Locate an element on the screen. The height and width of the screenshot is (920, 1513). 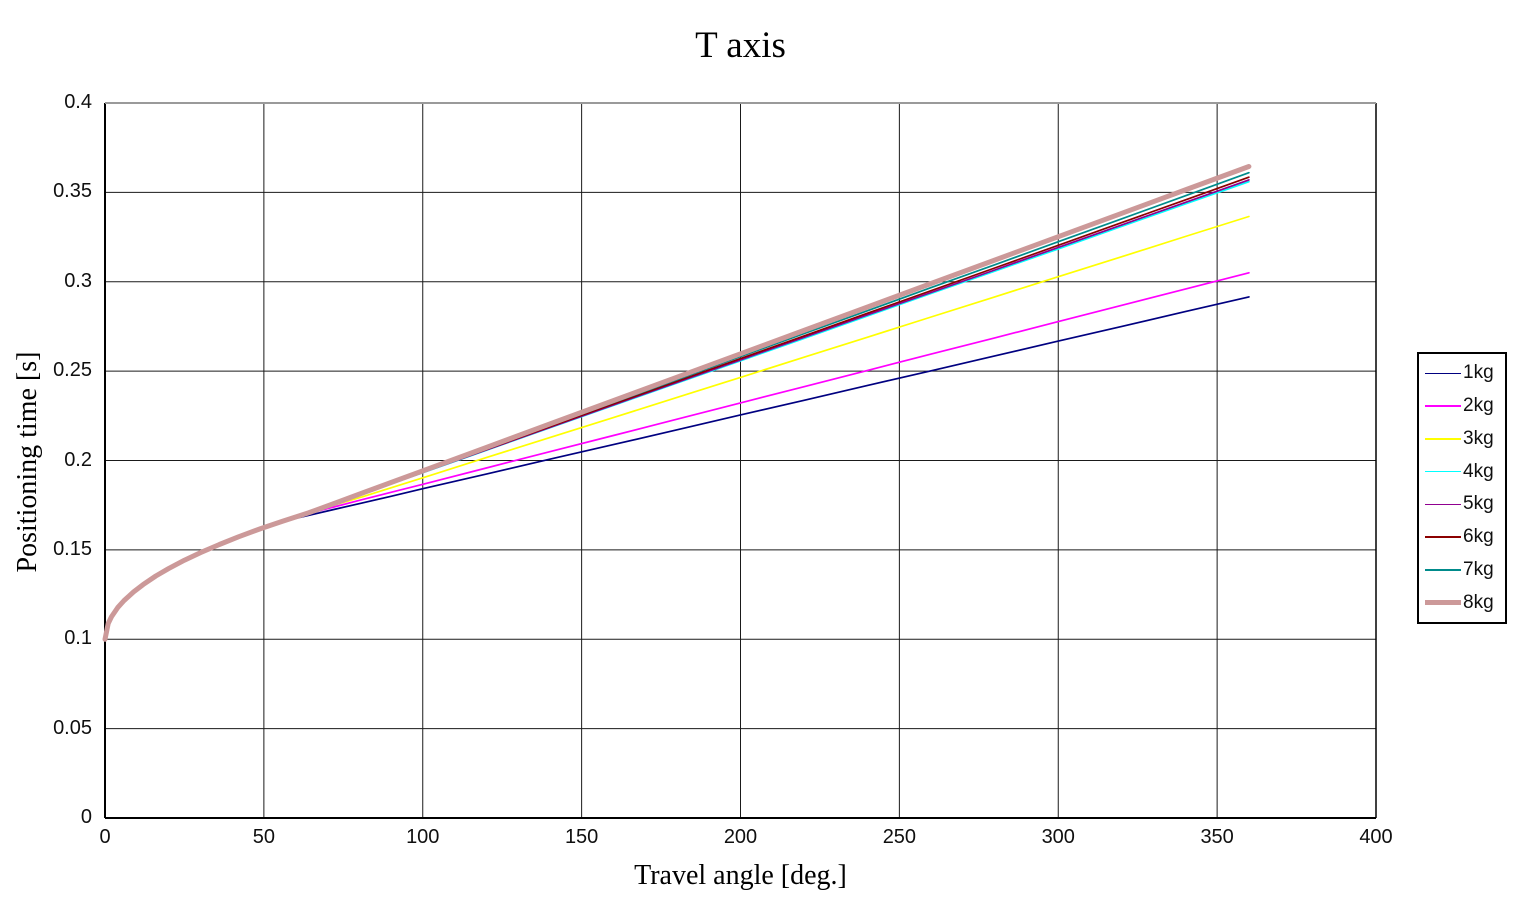
y-tick-label: 0.25 is located at coordinates (72, 370).